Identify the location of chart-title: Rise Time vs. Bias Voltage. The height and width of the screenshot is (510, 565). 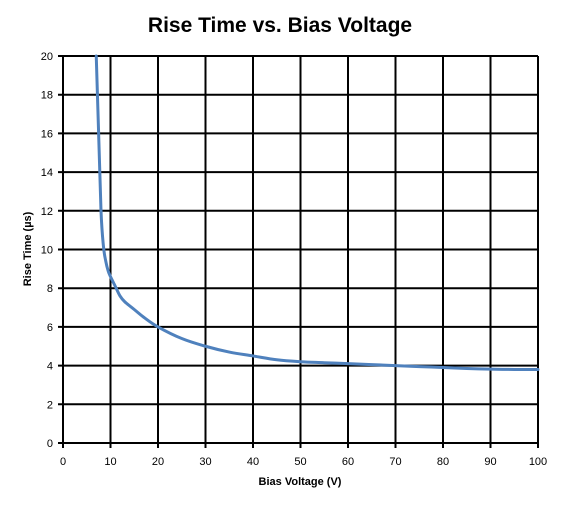
(280, 25).